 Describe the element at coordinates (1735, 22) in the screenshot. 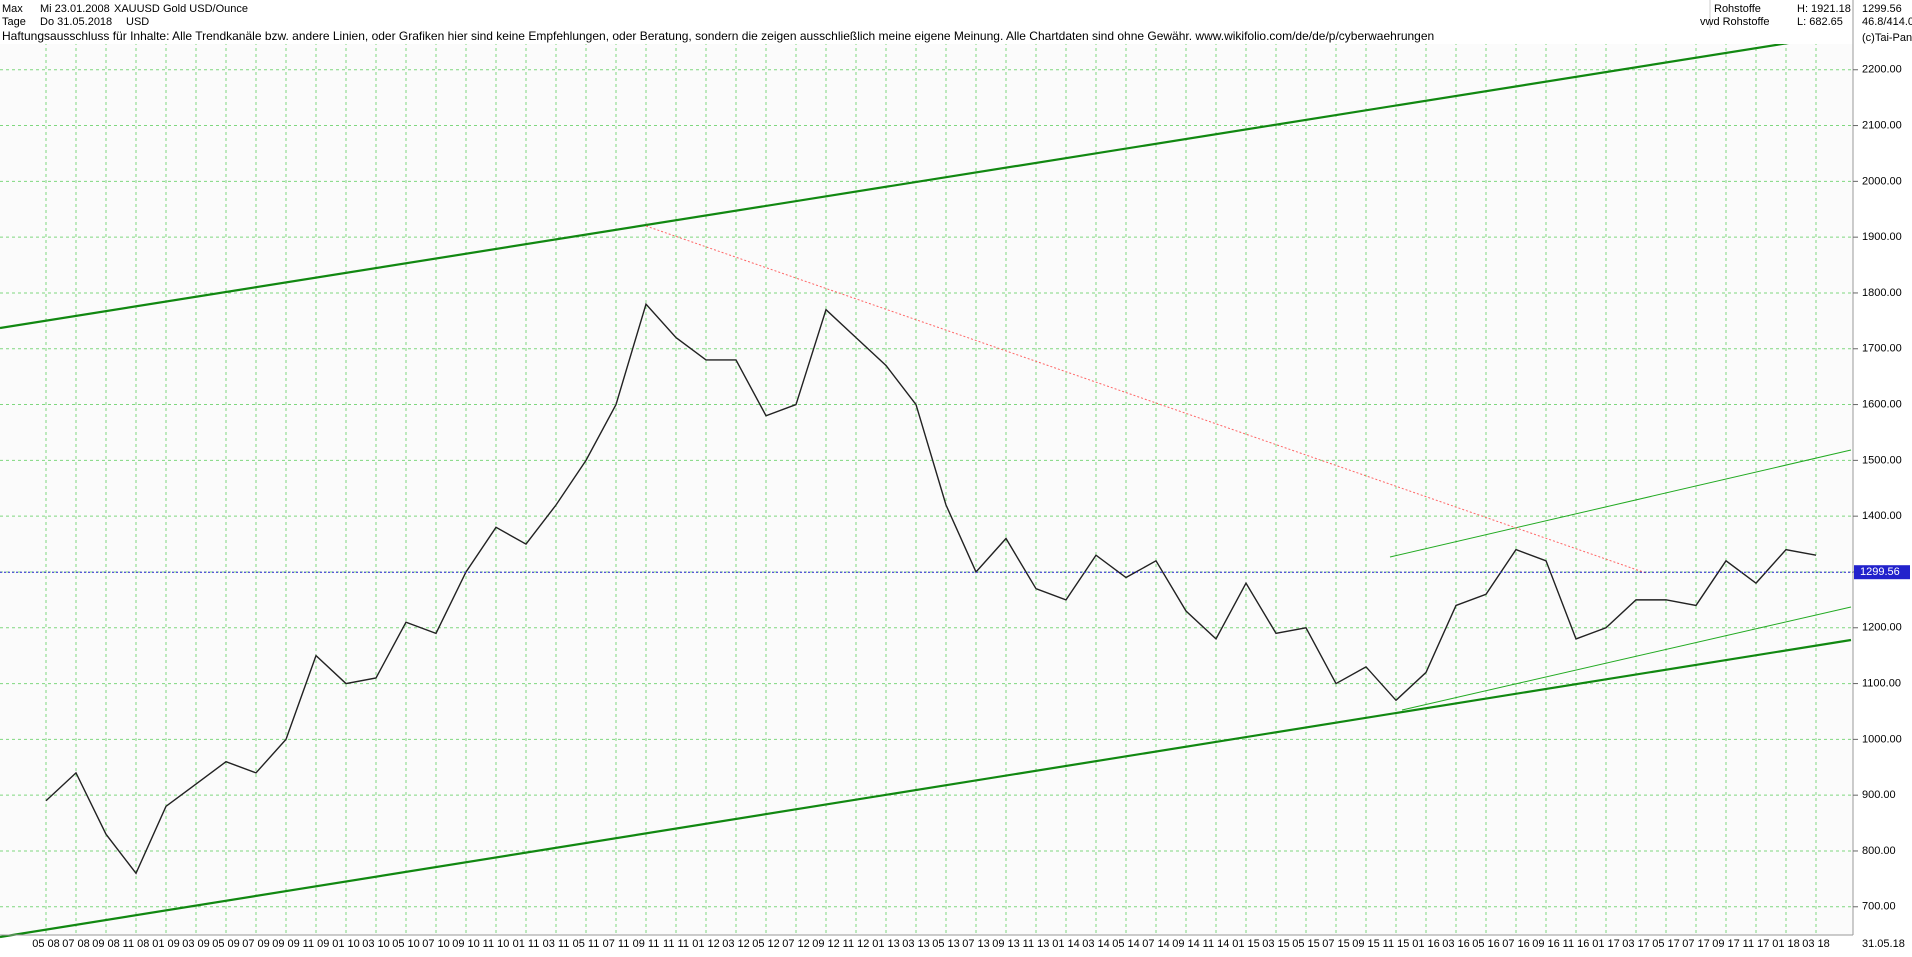

I see `source: vwd Rohstoffe` at that location.